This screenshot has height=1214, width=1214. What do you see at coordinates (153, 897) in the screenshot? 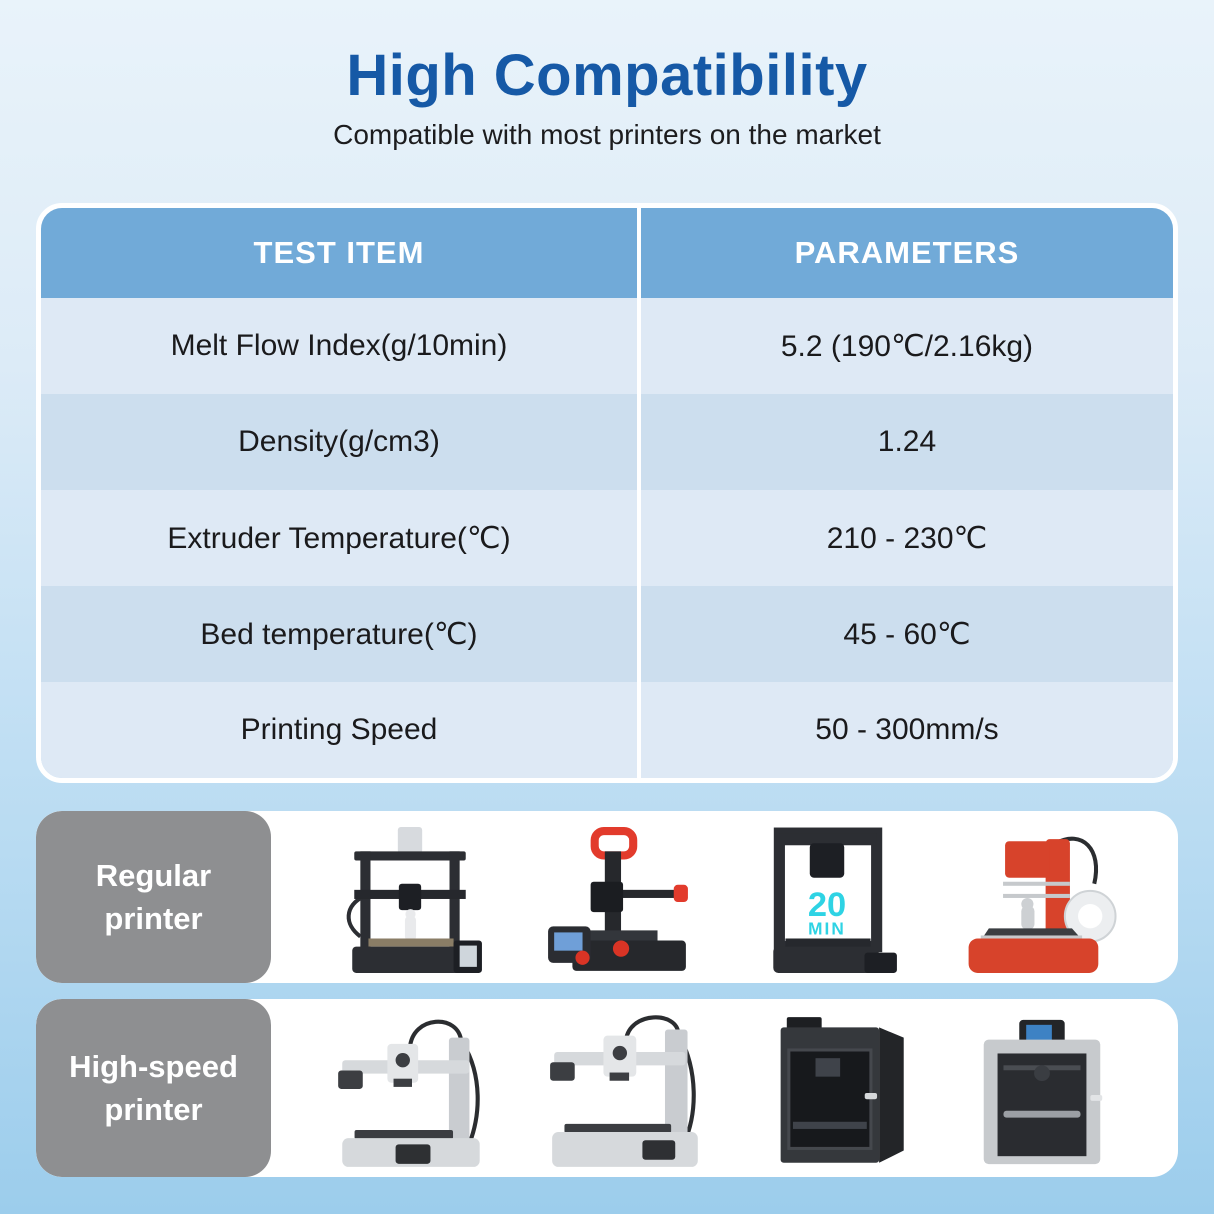
I see `regular-printer-label: Regular printer` at bounding box center [153, 897].